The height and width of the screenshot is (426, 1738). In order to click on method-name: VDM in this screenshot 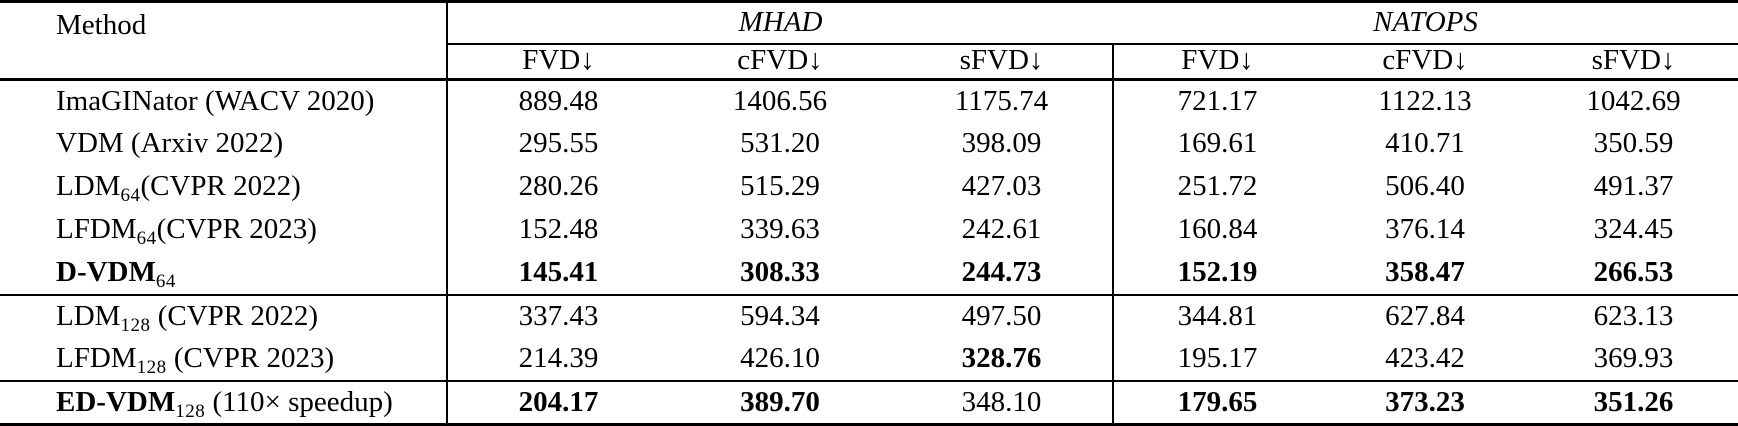, I will do `click(90, 143)`.